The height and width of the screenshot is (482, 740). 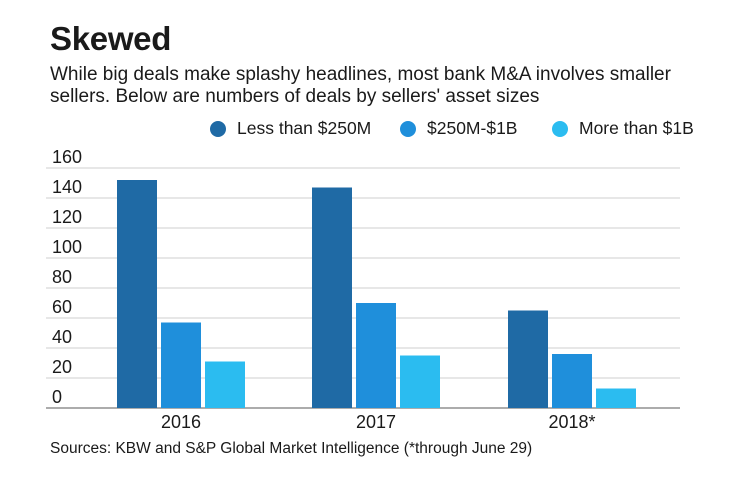 What do you see at coordinates (67, 187) in the screenshot?
I see `y-tick-label: 140` at bounding box center [67, 187].